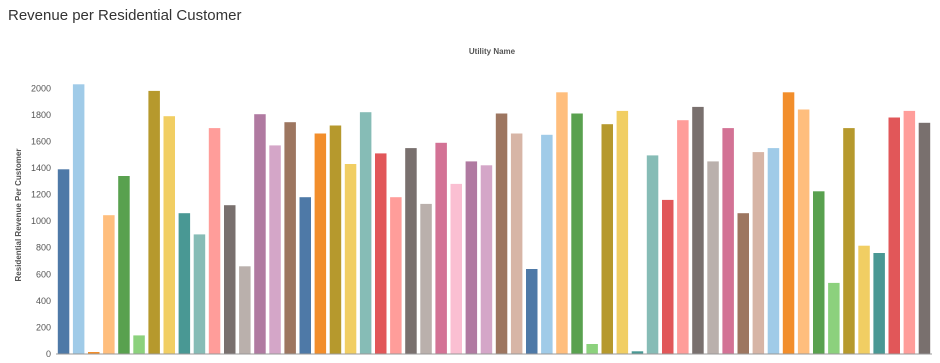  Describe the element at coordinates (492, 51) in the screenshot. I see `x-axis-title: Utility Name` at that location.